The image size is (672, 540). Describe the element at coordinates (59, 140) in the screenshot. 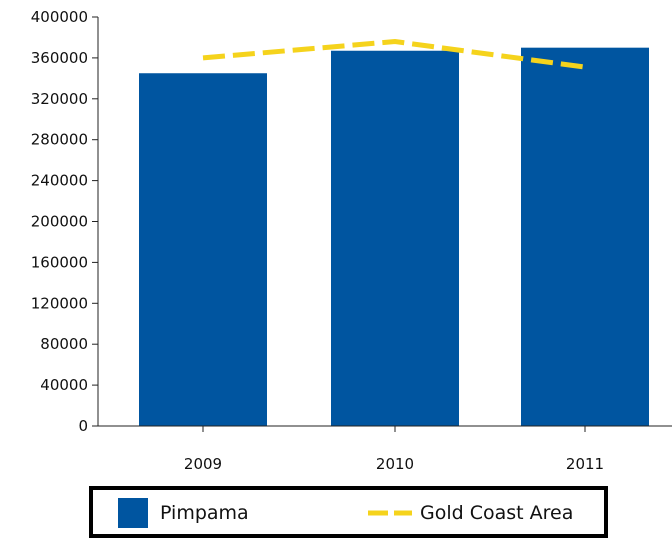

I see `y-tick-label: 280000` at that location.